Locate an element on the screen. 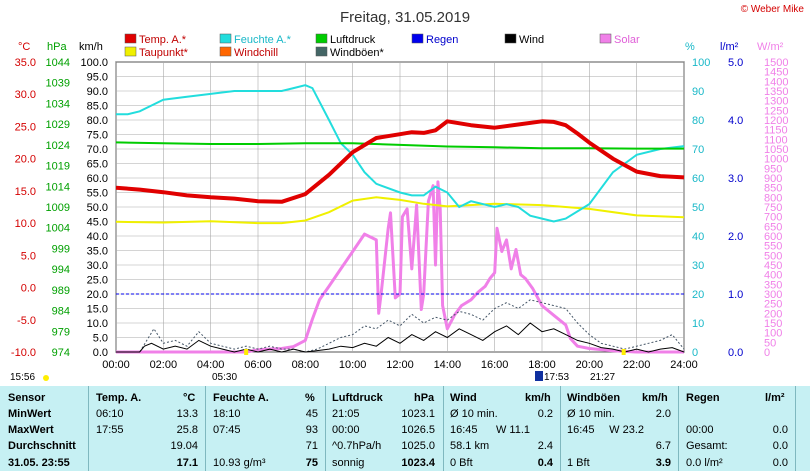 The image size is (810, 471). legend-label: Luftdruck is located at coordinates (353, 40).